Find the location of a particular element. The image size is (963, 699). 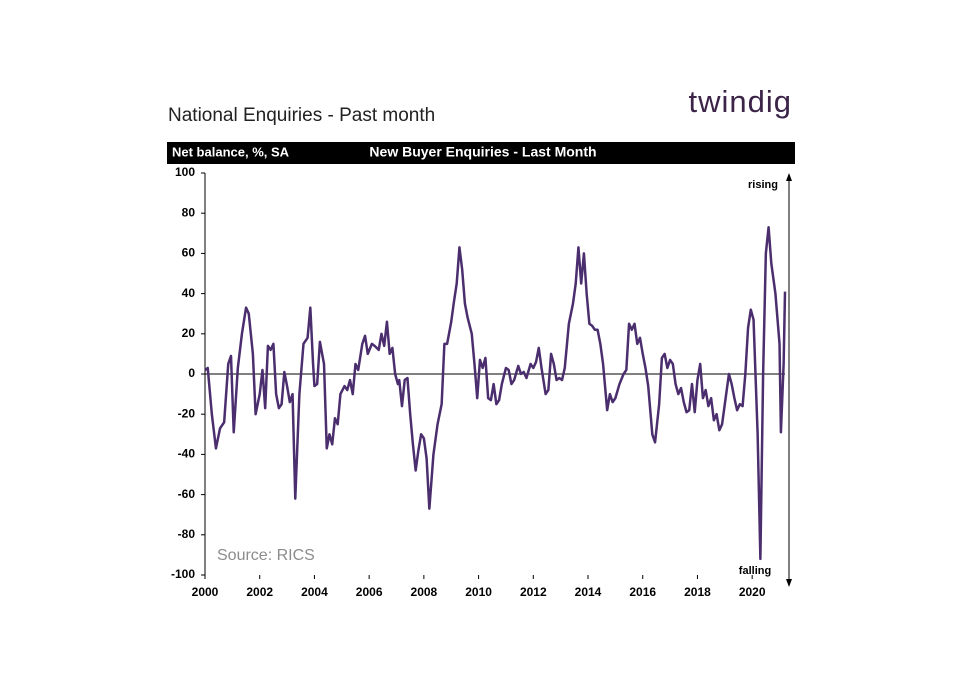

x-tick-label: 2000 is located at coordinates (205, 592).